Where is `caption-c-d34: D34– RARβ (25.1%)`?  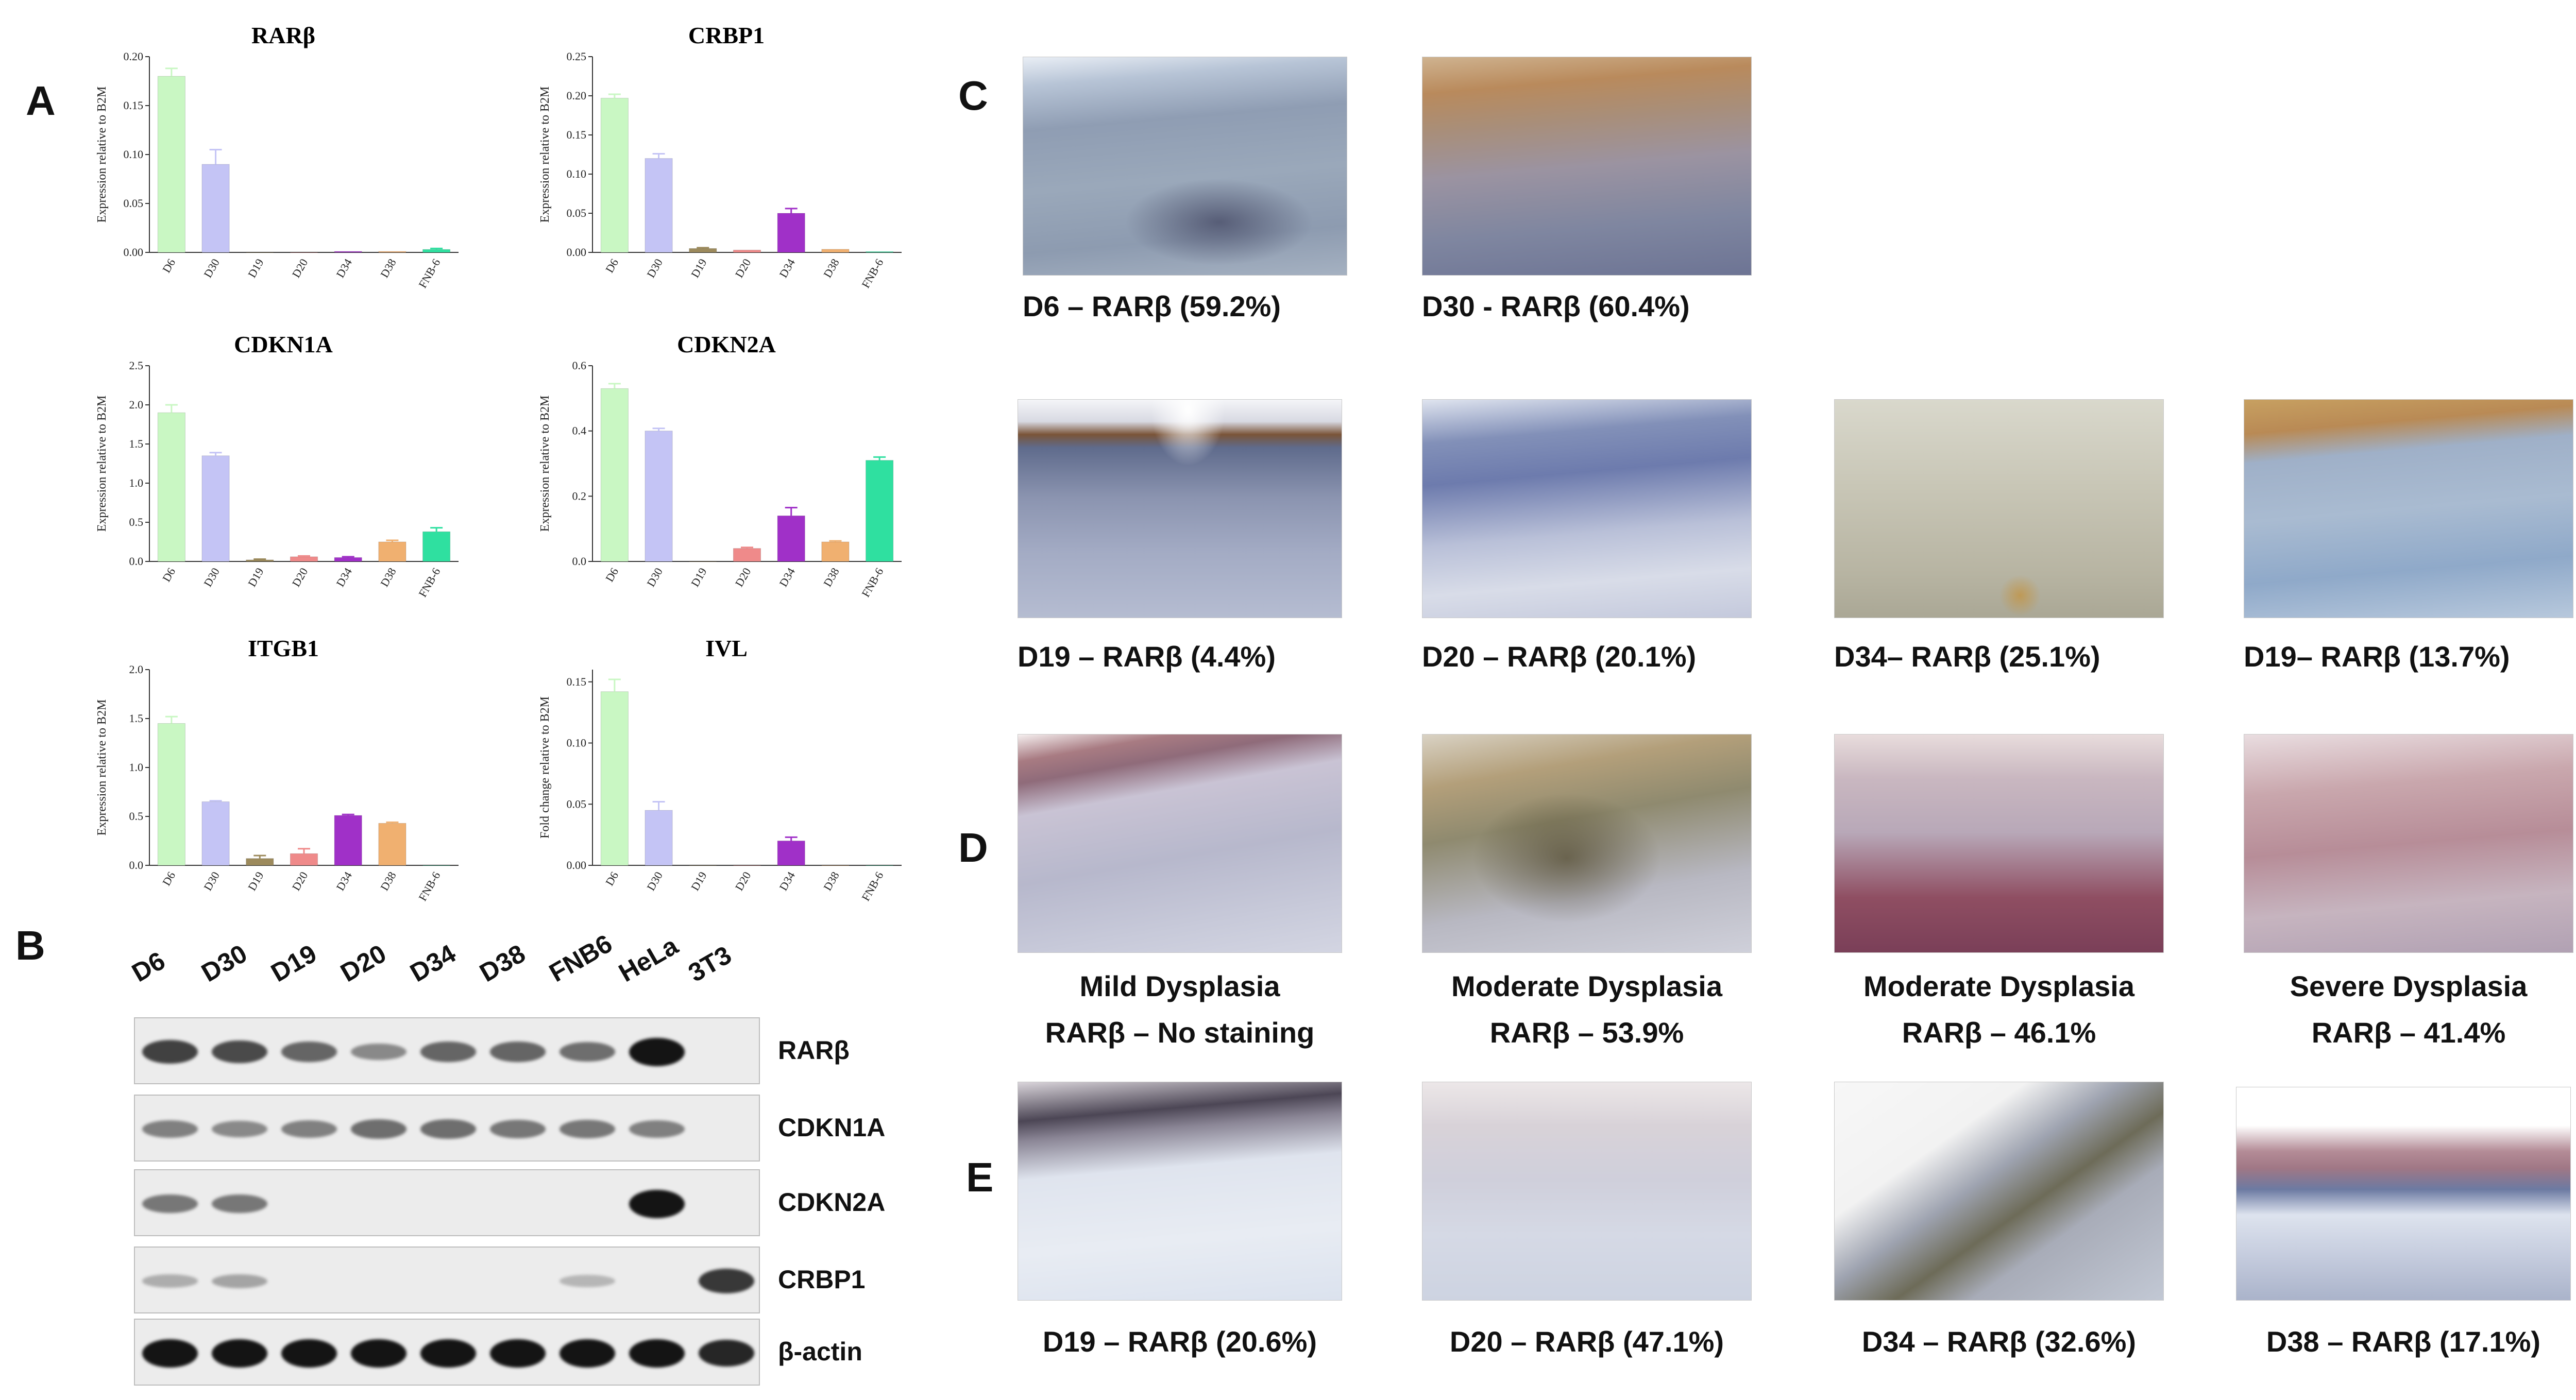
caption-c-d34: D34– RARβ (25.1%) is located at coordinates (1967, 656).